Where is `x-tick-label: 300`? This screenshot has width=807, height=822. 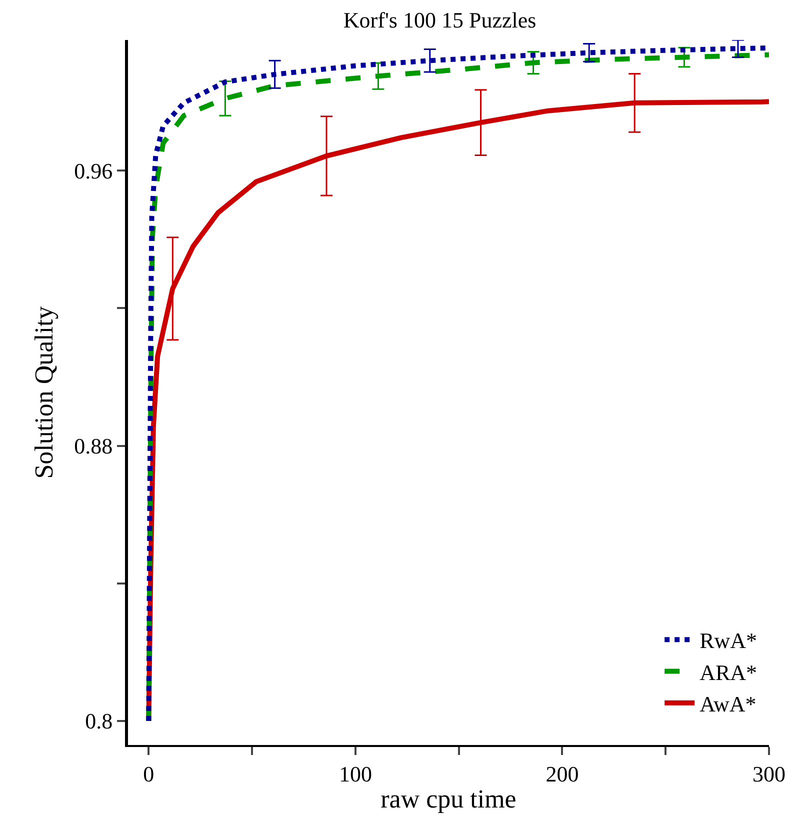
x-tick-label: 300 is located at coordinates (769, 773).